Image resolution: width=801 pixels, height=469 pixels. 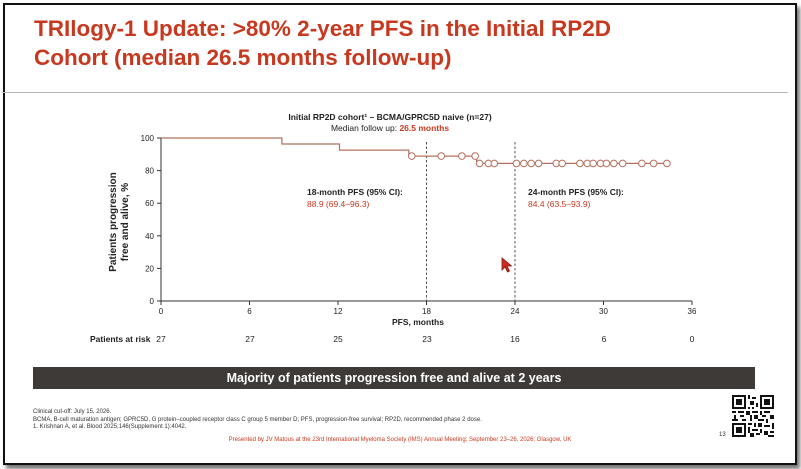 What do you see at coordinates (338, 311) in the screenshot?
I see `x-tick-label: 12` at bounding box center [338, 311].